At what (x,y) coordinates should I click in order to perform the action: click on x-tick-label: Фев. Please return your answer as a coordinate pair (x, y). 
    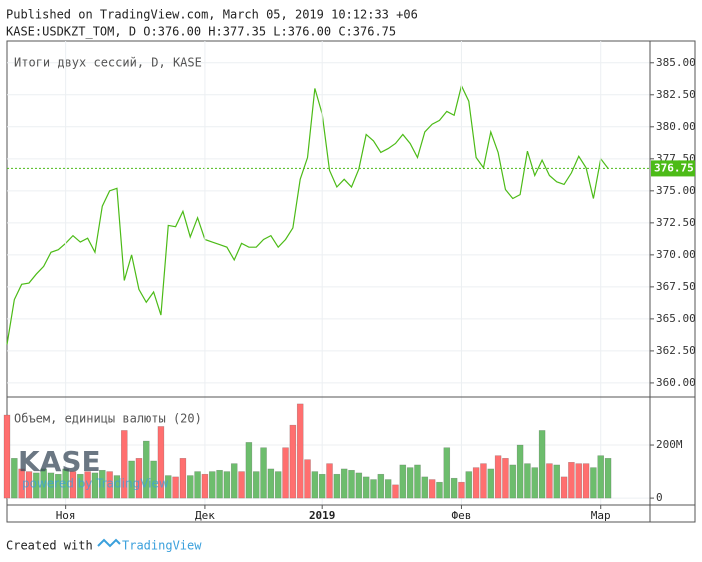
    Looking at the image, I should click on (462, 515).